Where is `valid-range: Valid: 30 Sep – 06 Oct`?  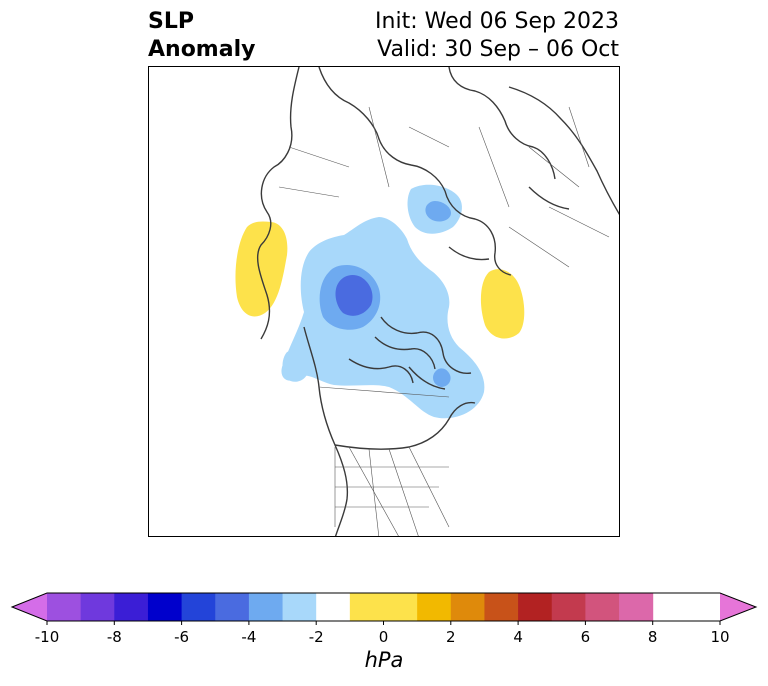
valid-range: Valid: 30 Sep – 06 Oct is located at coordinates (498, 49).